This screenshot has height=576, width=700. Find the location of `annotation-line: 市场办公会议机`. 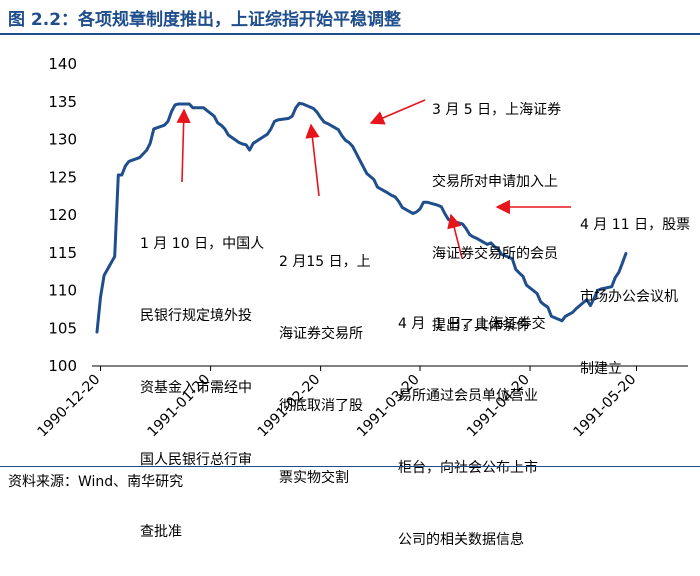

annotation-line: 市场办公会议机 is located at coordinates (629, 297).